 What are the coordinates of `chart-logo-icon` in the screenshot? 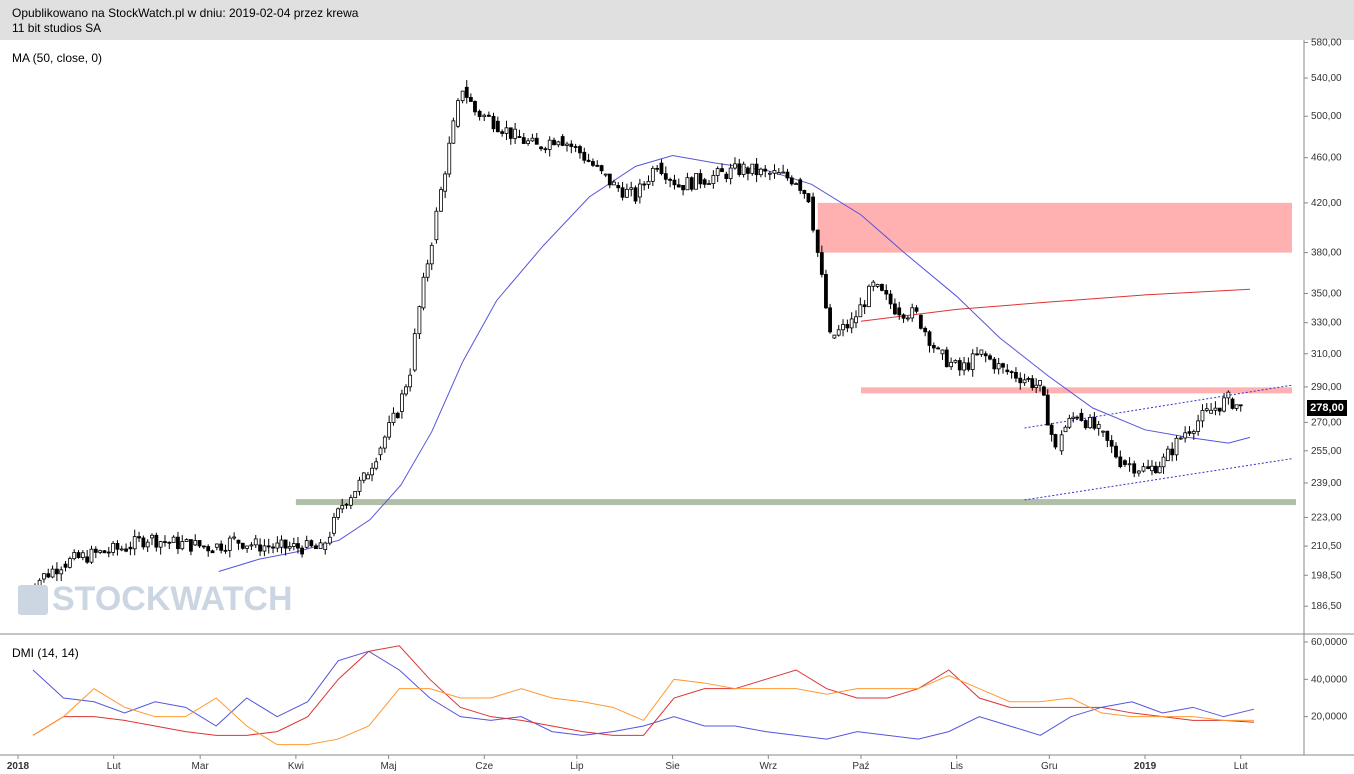 It's located at (33, 599).